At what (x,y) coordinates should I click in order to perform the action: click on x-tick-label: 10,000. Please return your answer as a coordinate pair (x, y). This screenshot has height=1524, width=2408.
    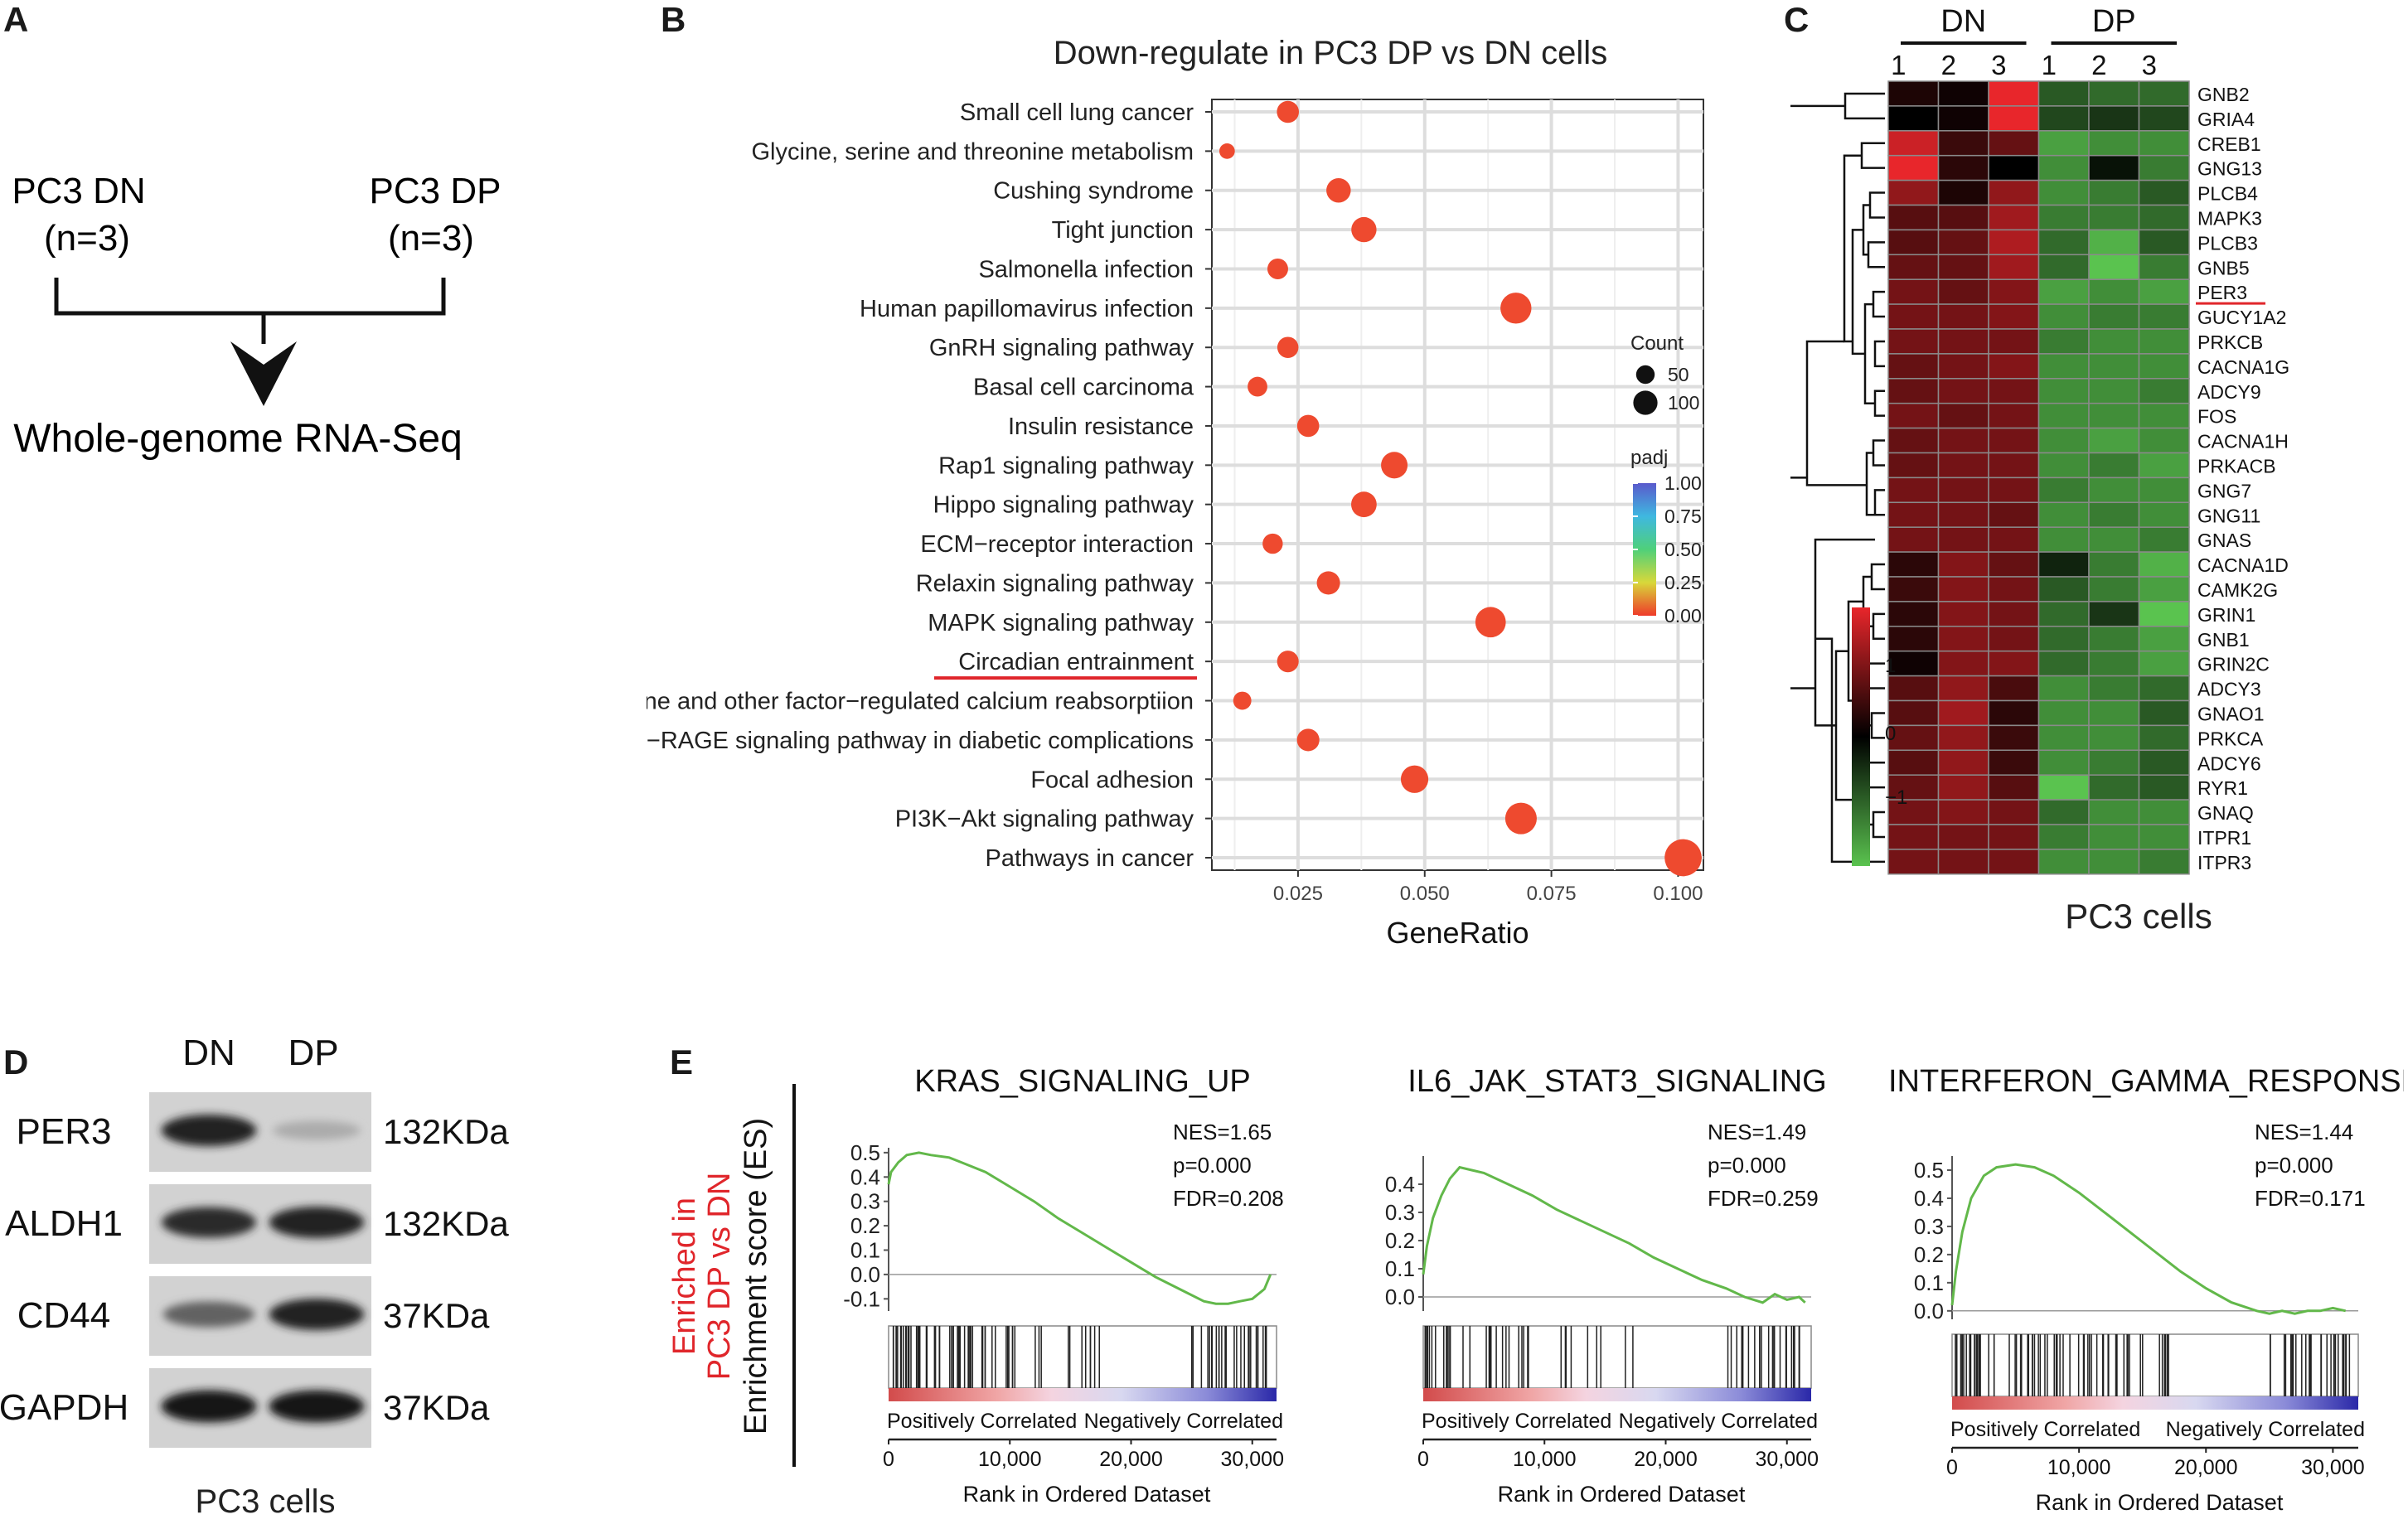
    Looking at the image, I should click on (1544, 1459).